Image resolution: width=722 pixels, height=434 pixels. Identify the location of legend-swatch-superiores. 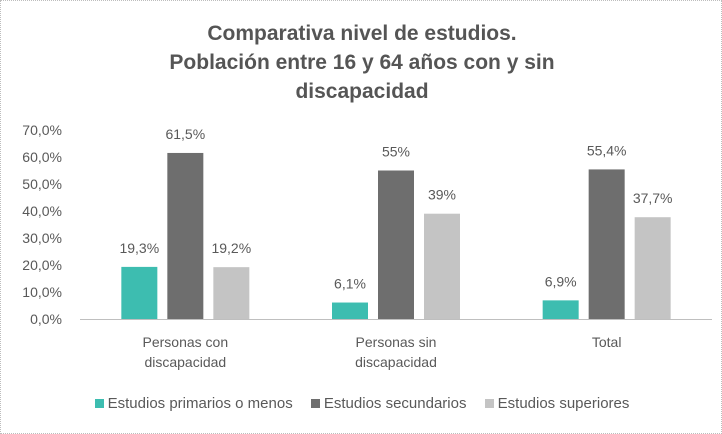
(489, 403).